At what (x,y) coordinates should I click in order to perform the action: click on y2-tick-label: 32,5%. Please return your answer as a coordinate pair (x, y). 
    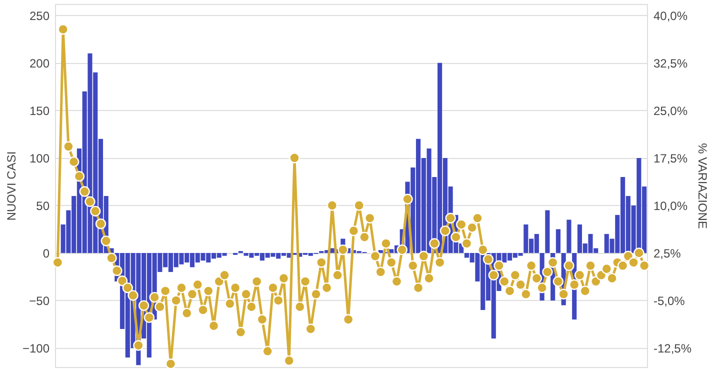
    Looking at the image, I should click on (671, 63).